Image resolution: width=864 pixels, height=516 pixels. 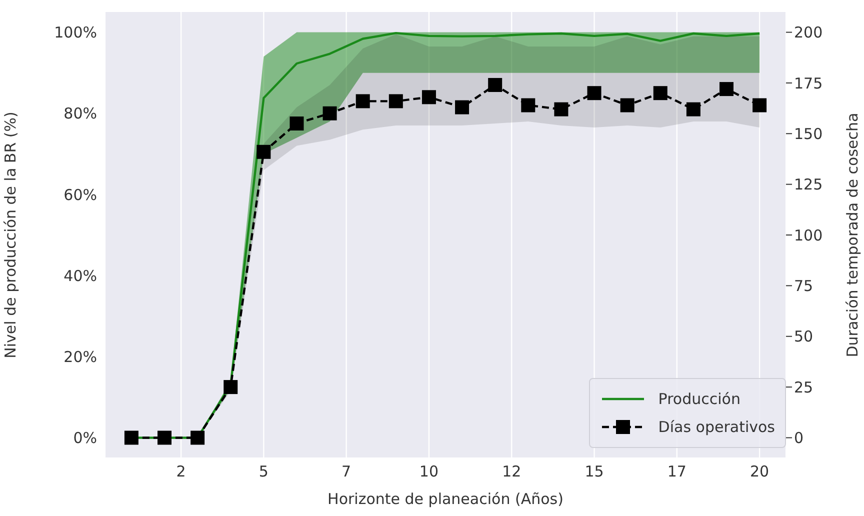 What do you see at coordinates (808, 83) in the screenshot?
I see `y2-tick-label: 175` at bounding box center [808, 83].